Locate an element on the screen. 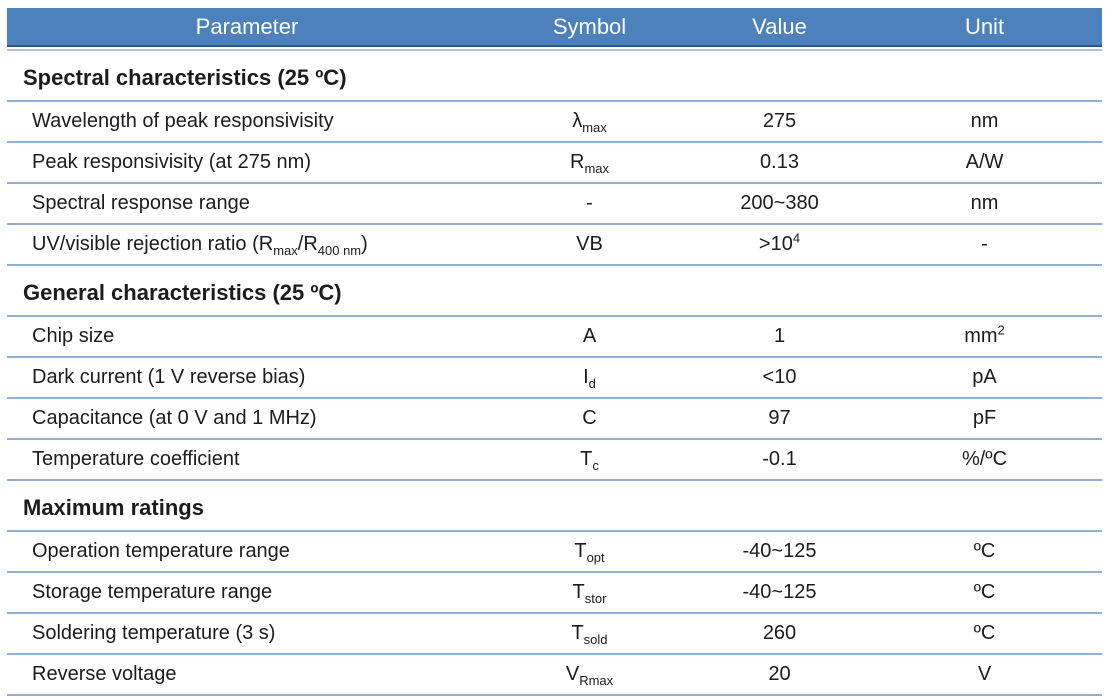  table-header-row: Parameter Symbol Value Unit is located at coordinates (554, 27).